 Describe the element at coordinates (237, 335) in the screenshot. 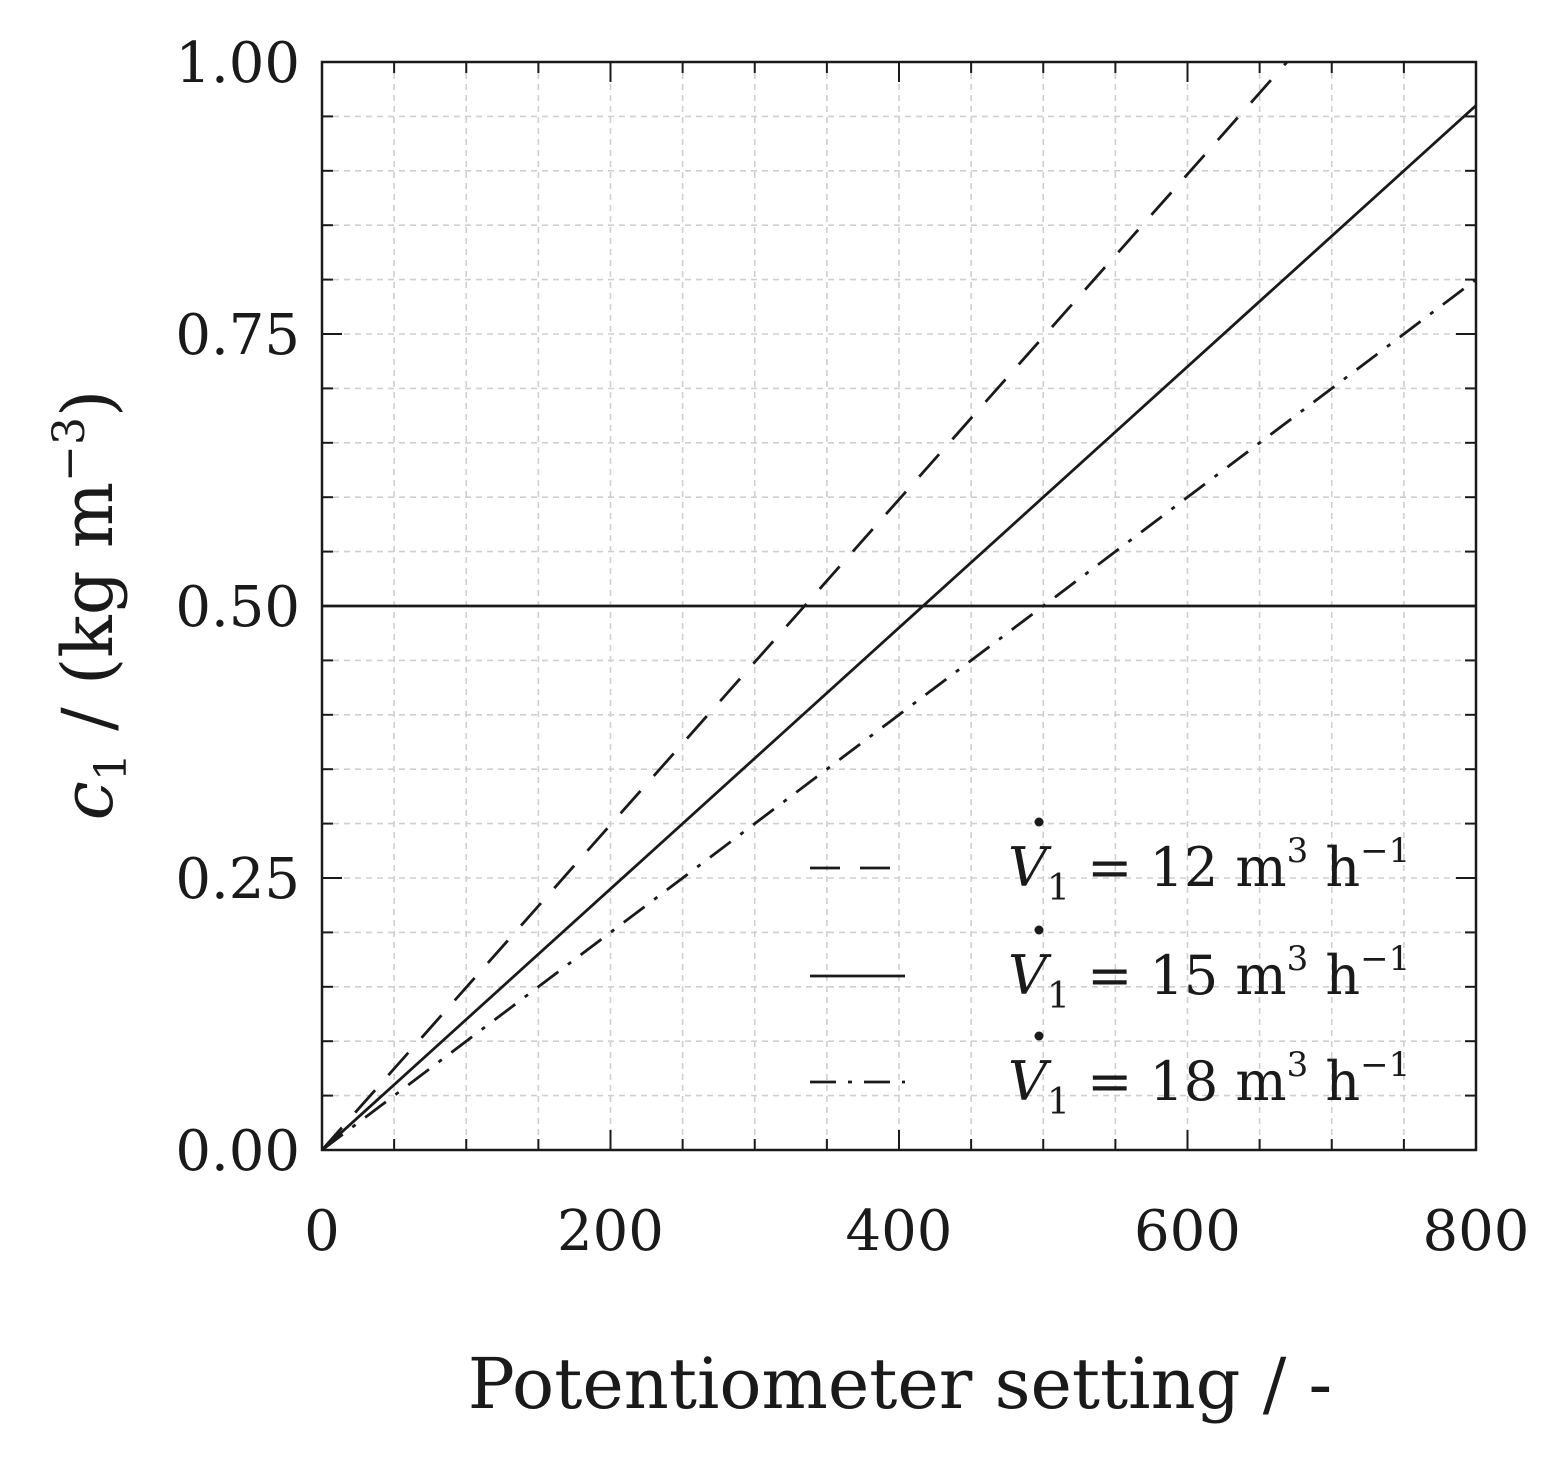

I see `y-tick-label: 0.75` at that location.